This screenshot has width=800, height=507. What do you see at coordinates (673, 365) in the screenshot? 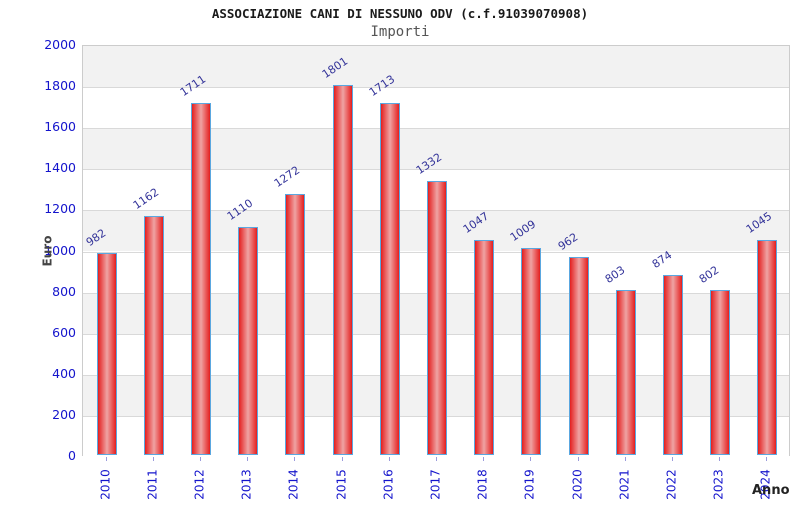
I see `bar-2022` at bounding box center [673, 365].